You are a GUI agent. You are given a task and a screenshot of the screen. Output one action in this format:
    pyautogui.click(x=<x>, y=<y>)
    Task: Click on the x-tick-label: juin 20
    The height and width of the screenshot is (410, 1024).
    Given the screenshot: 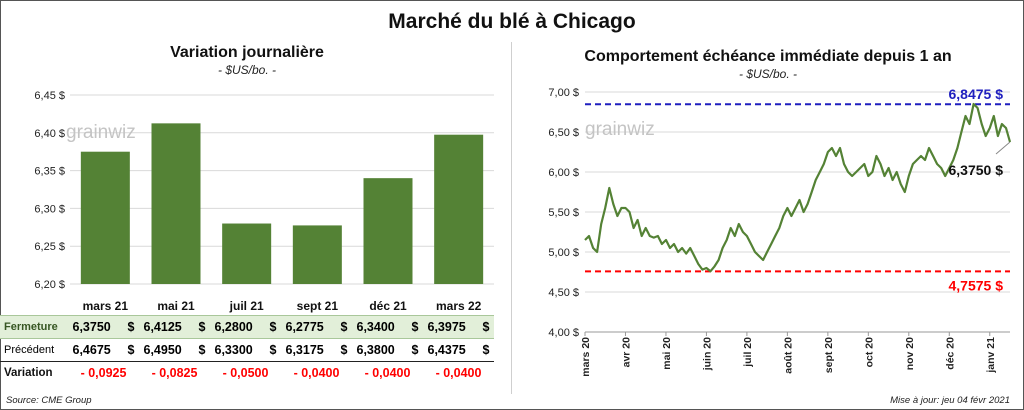 What is the action you would take?
    pyautogui.click(x=707, y=354)
    